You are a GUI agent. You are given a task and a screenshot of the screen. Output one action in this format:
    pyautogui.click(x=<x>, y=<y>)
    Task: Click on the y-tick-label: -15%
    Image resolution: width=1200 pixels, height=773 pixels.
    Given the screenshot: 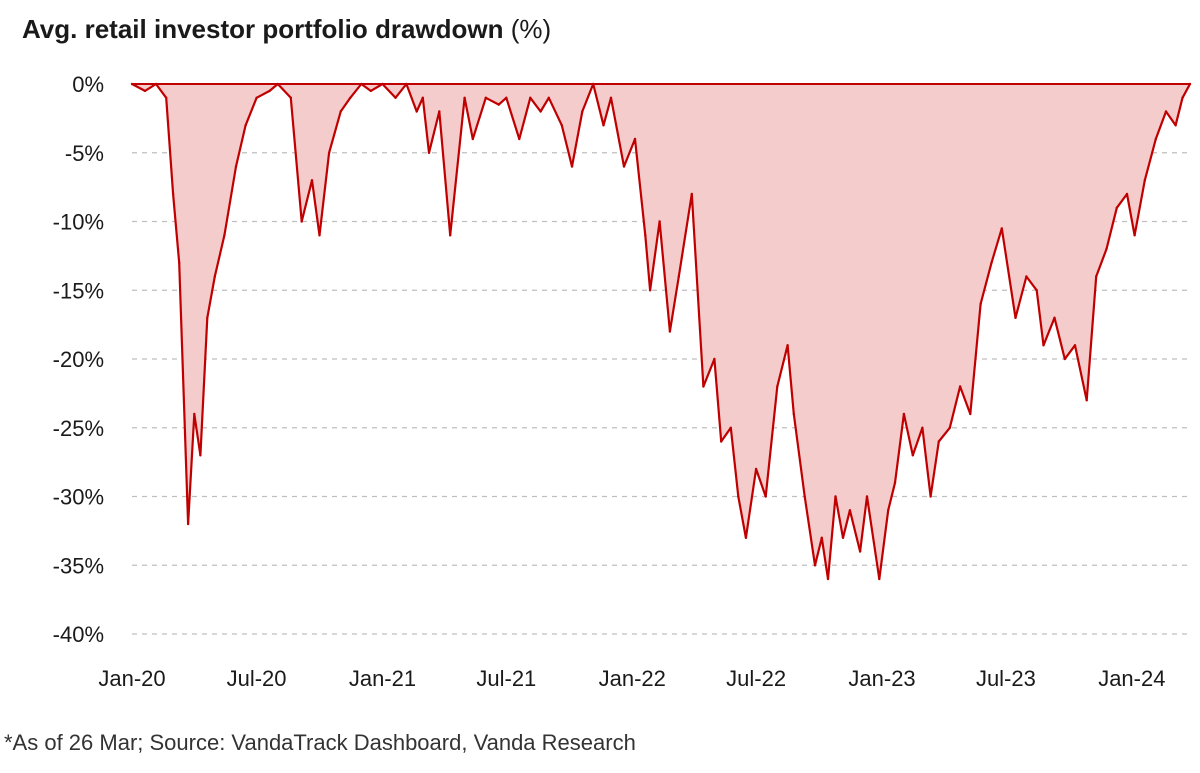 What is the action you would take?
    pyautogui.click(x=78, y=290)
    